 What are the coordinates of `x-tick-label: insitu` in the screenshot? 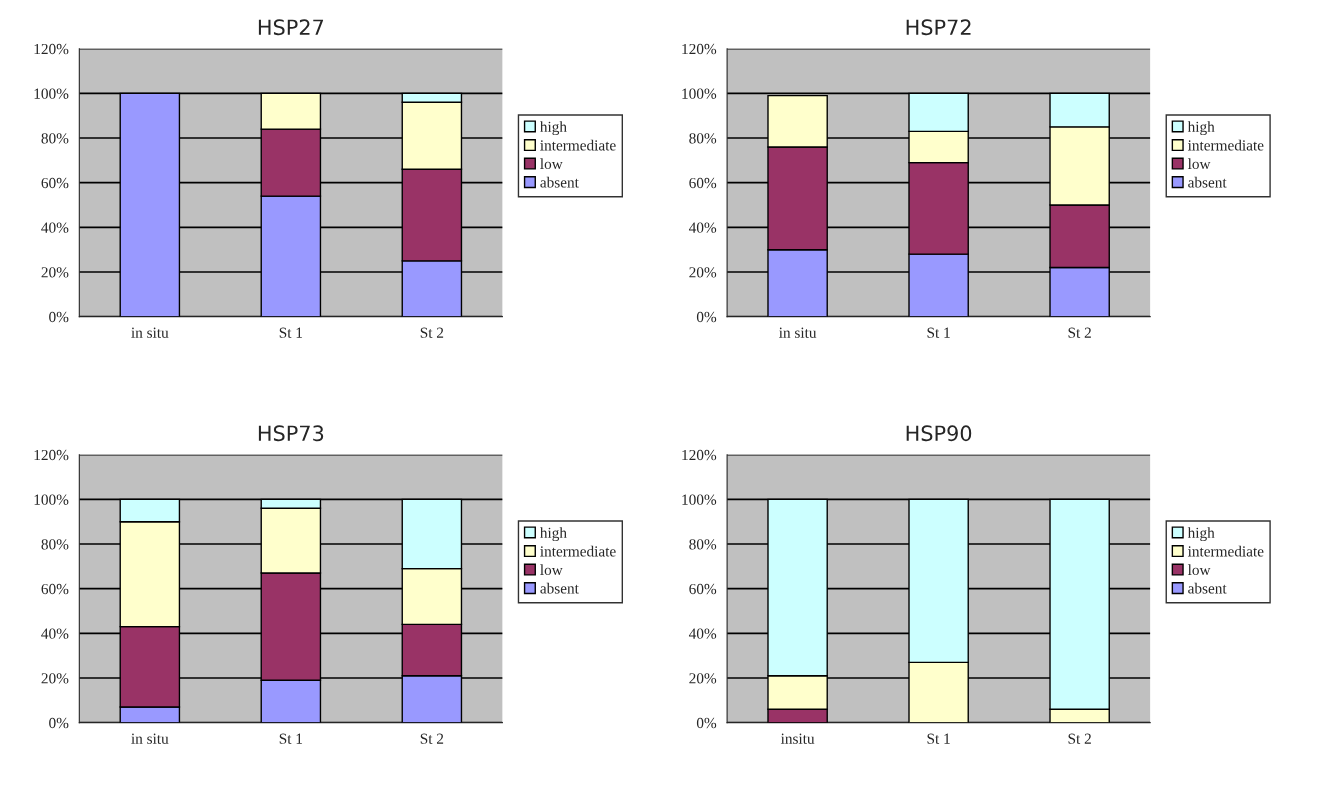 It's located at (797, 738).